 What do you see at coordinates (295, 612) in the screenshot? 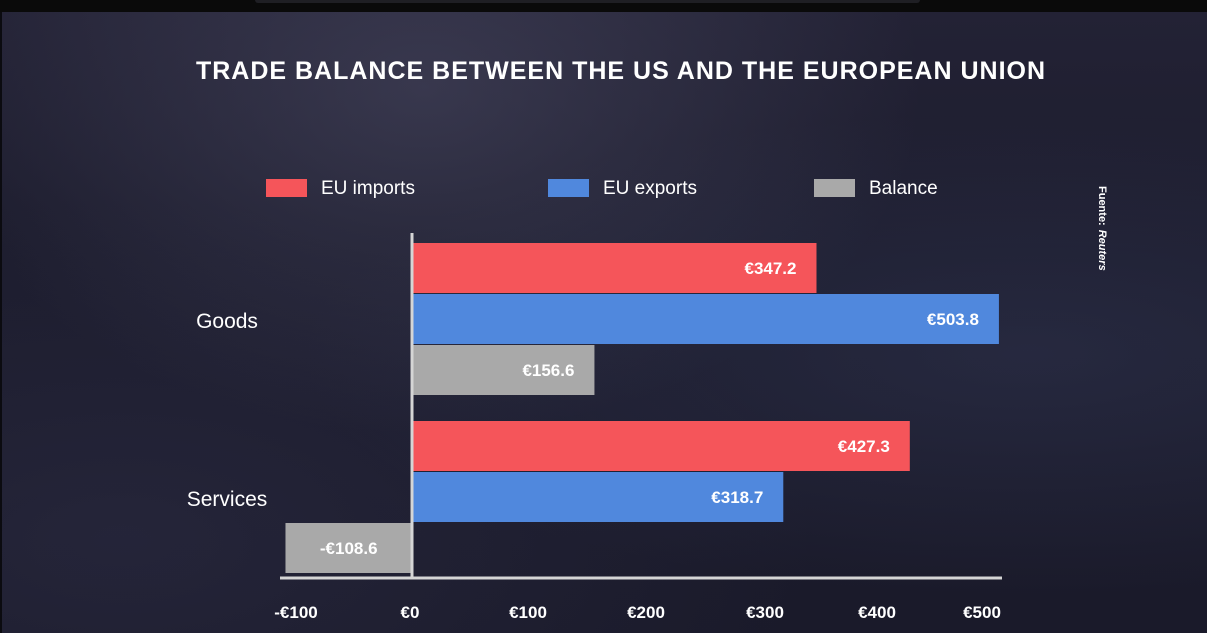
I see `x-tick-label-0: -€100` at bounding box center [295, 612].